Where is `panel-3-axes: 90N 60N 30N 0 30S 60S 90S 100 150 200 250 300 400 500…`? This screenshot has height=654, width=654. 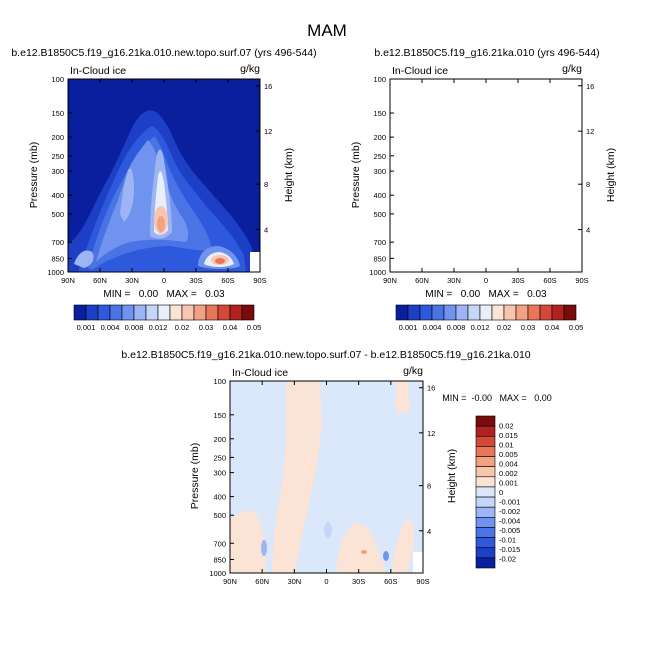 panel-3-axes: 90N 60N 30N 0 30S 60S 90S 100 150 200 250 300 400 500… is located at coordinates (322, 481).